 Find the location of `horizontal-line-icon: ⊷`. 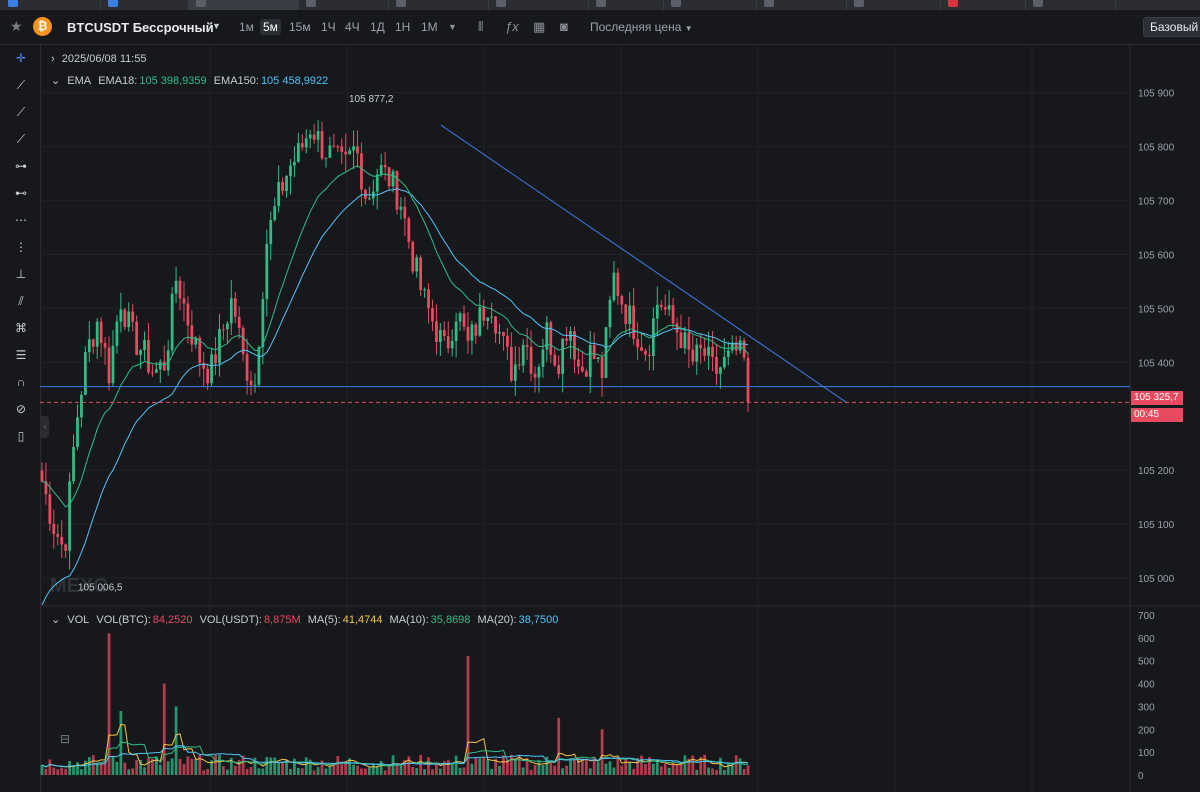

horizontal-line-icon: ⊷ is located at coordinates (21, 193).